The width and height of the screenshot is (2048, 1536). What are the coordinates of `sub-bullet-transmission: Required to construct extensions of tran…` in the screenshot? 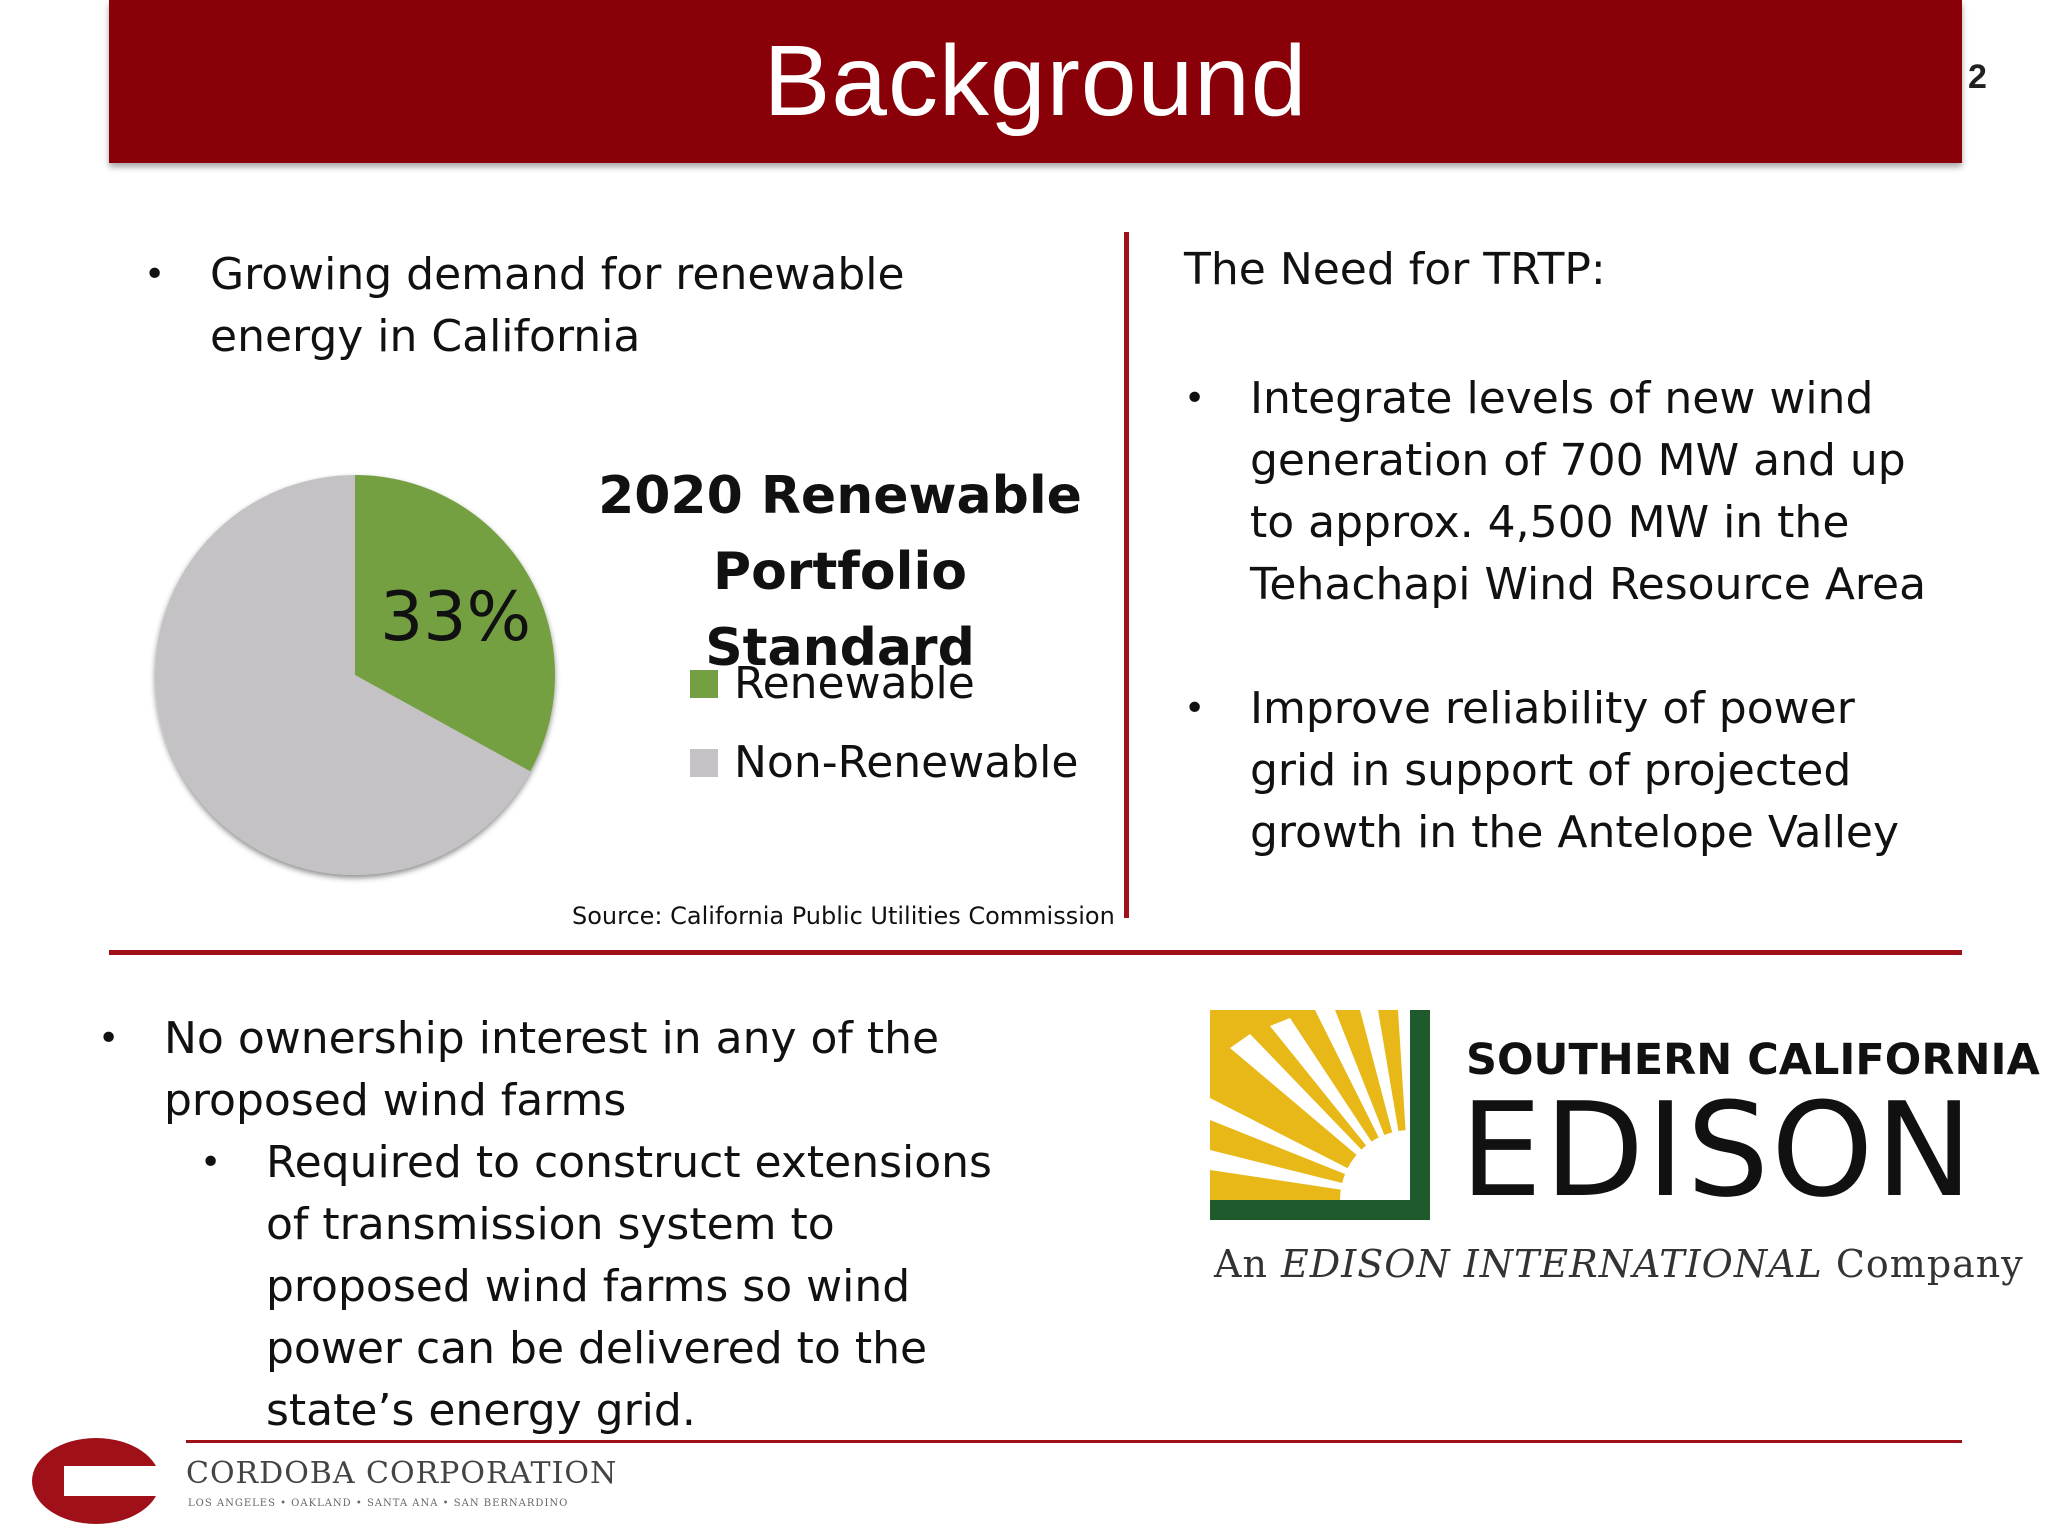 It's located at (629, 1286).